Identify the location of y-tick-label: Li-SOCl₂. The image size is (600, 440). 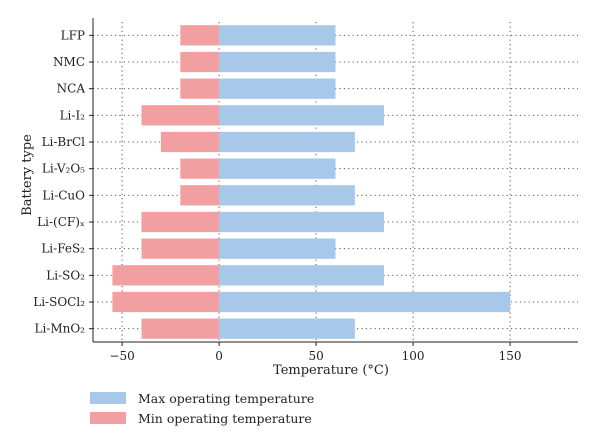
(59, 302).